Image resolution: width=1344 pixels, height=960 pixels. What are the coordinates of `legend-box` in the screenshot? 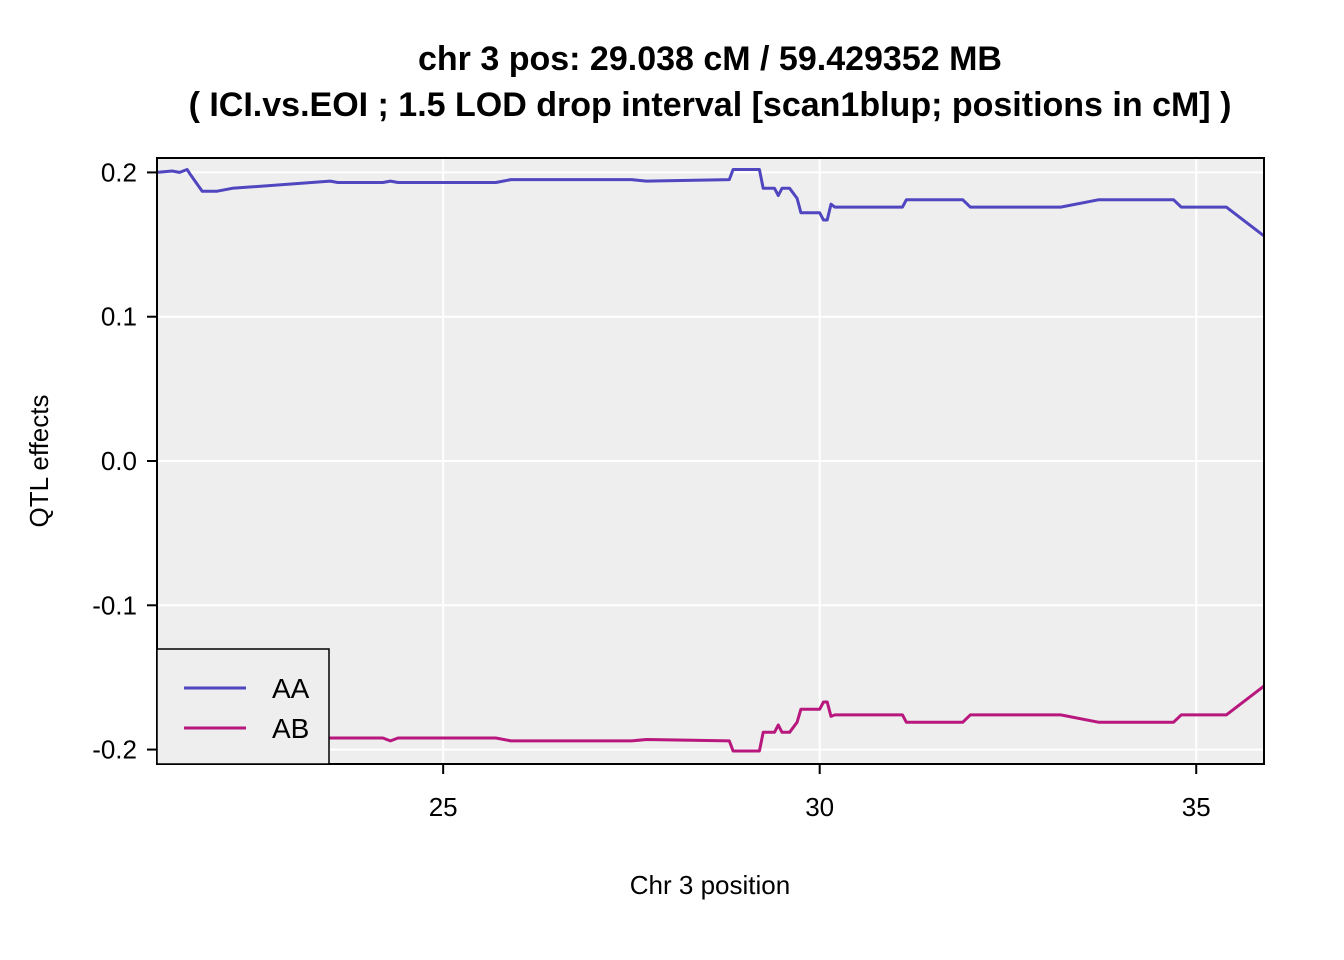 It's located at (243, 706).